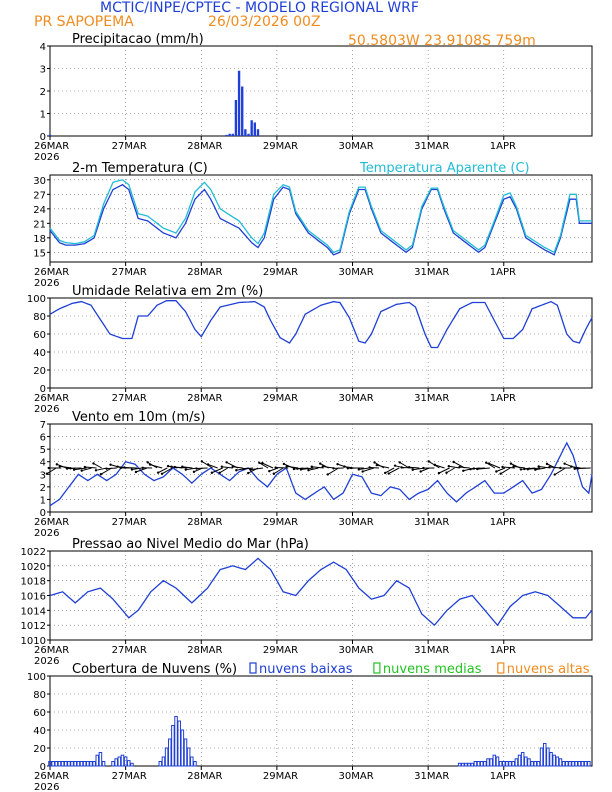 The width and height of the screenshot is (612, 792). What do you see at coordinates (43, 137) in the screenshot?
I see `y-tick-label: 0` at bounding box center [43, 137].